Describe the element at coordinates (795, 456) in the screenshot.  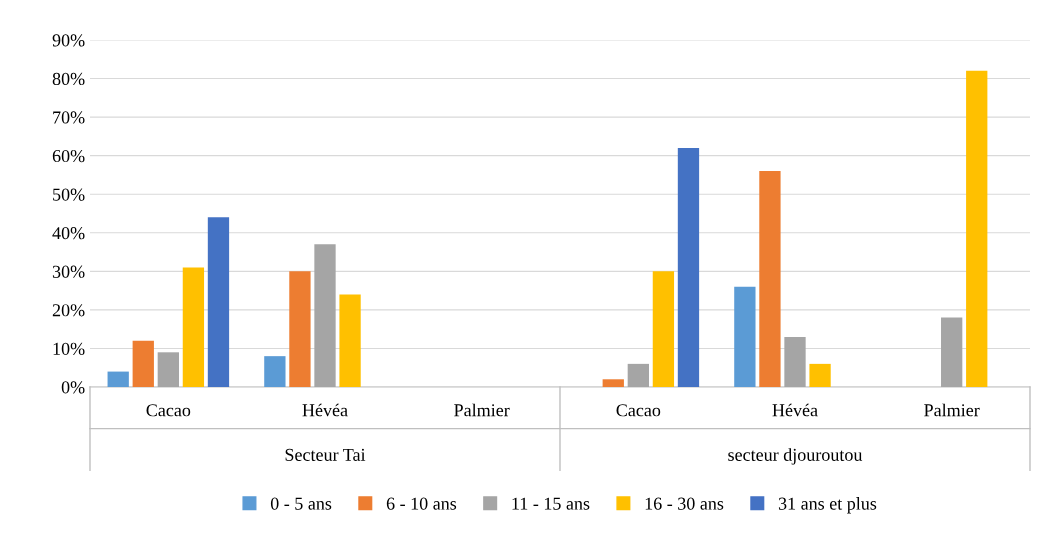
I see `text: secteur djouroutou` at that location.